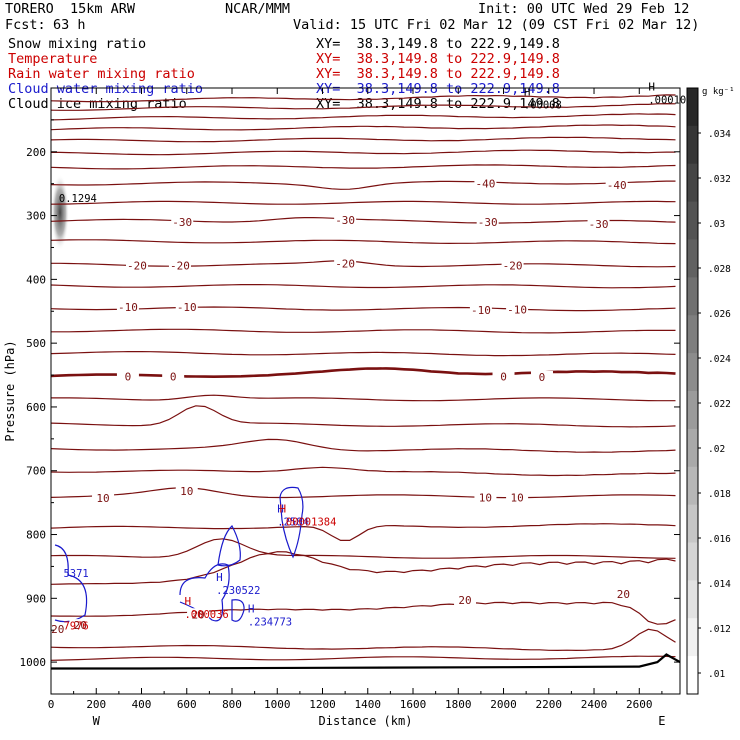  Describe the element at coordinates (438, 59) in the screenshot. I see `field-temperature-xy: XY= 38.3,149.8 to 222.9,149.8` at that location.